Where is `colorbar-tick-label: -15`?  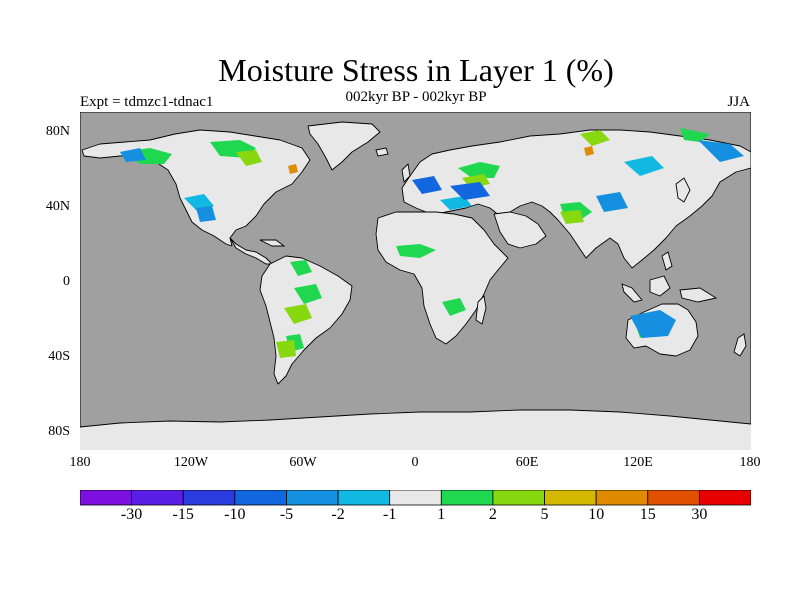 colorbar-tick-label: -15 is located at coordinates (183, 514).